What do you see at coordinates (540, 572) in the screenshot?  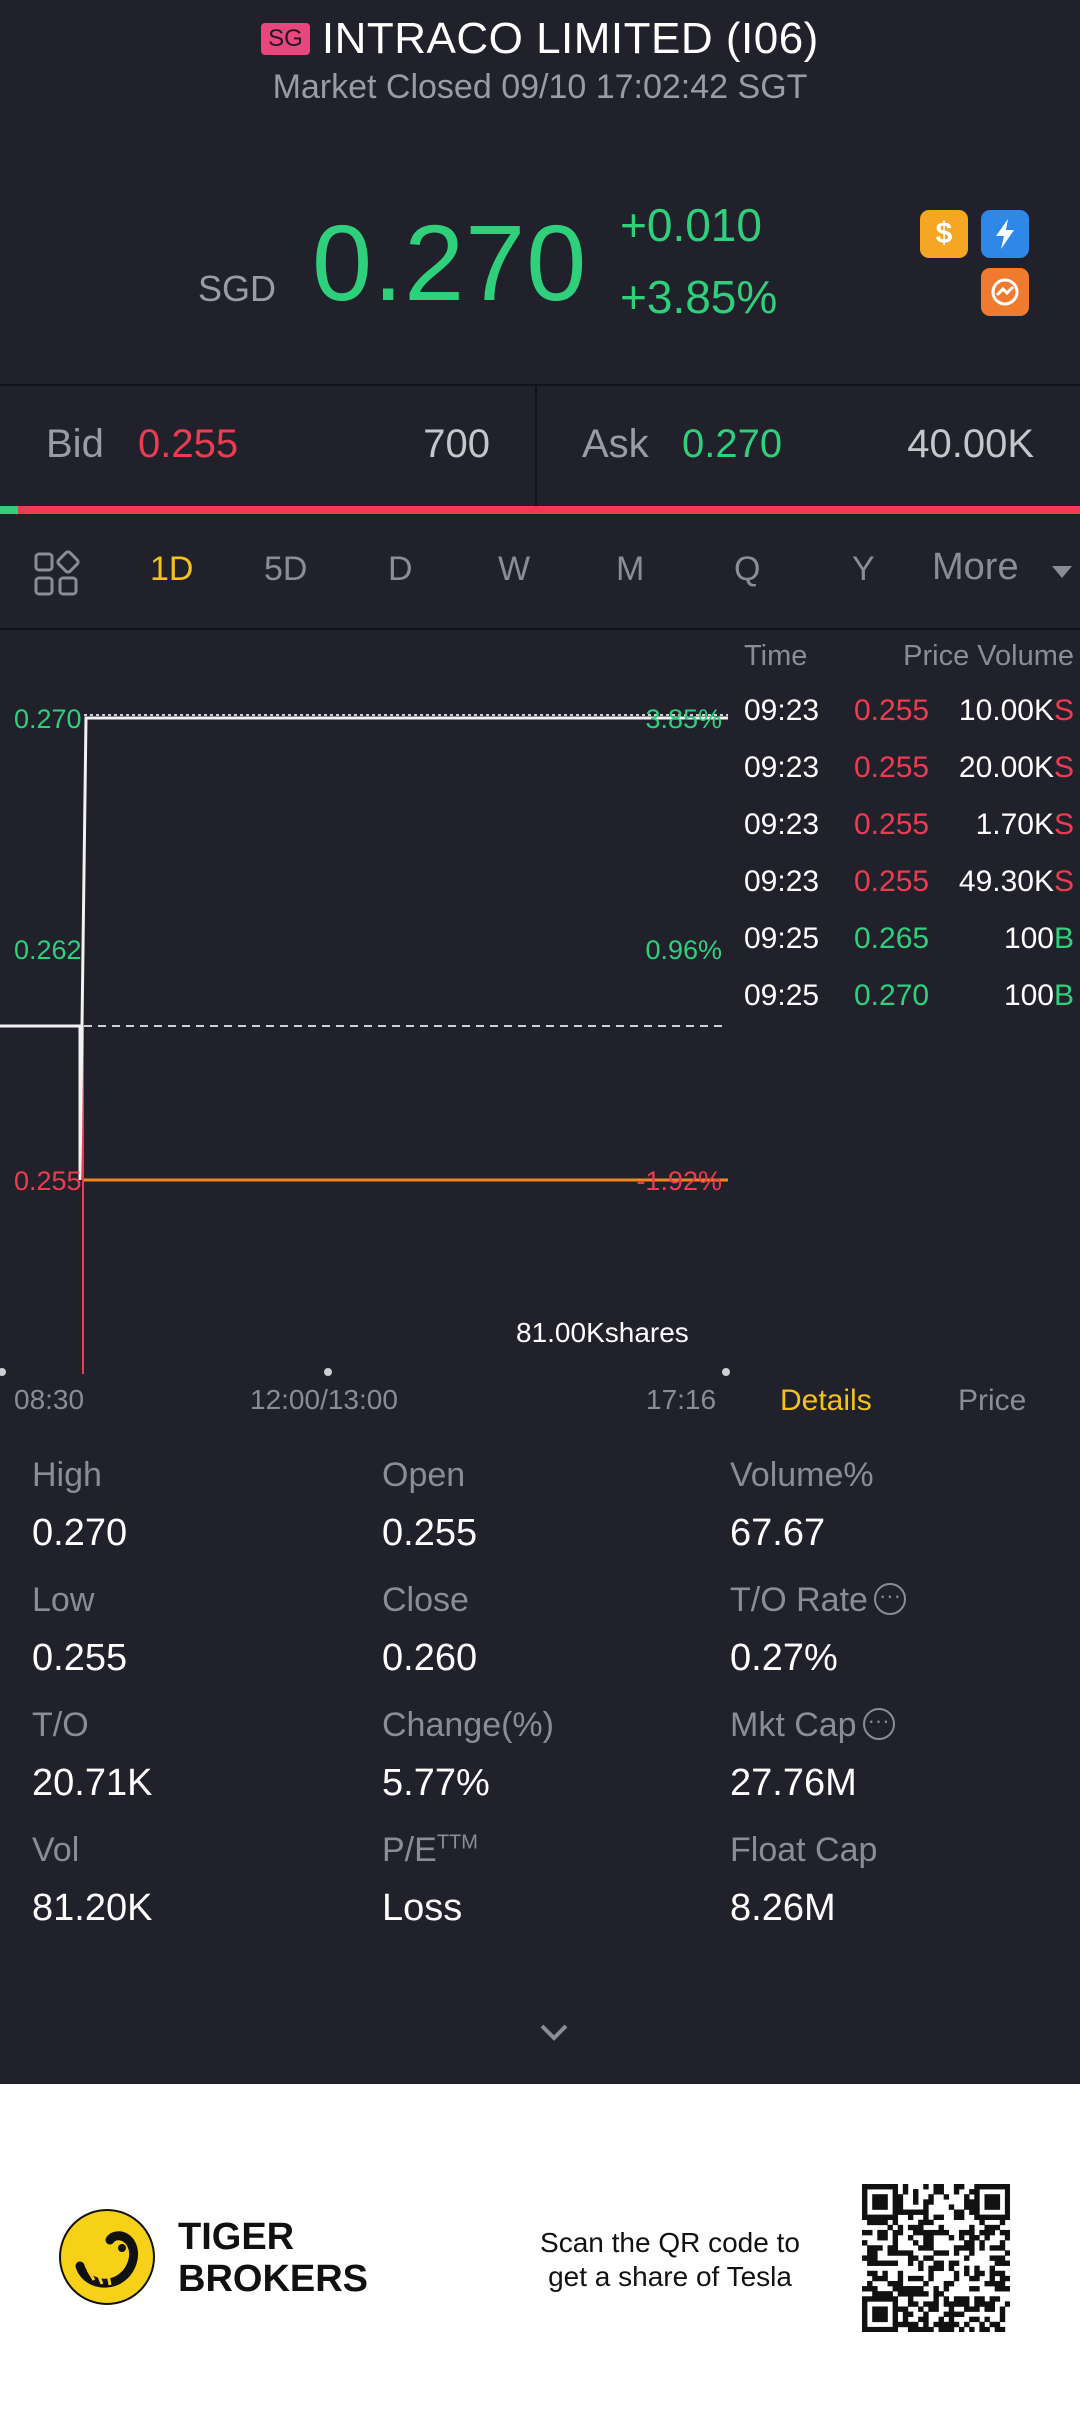 I see `period-tabs` at bounding box center [540, 572].